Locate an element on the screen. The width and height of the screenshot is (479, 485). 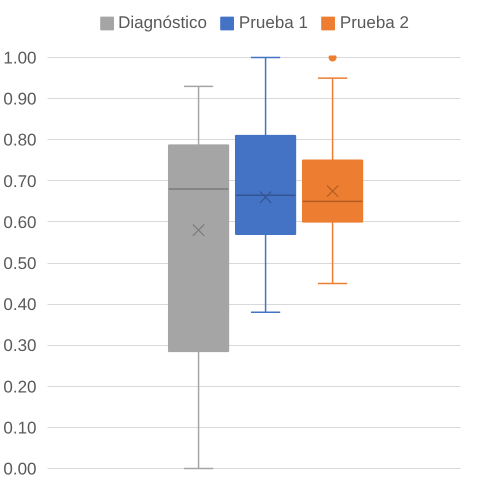
y-tick-label: 1.00 is located at coordinates (20, 58).